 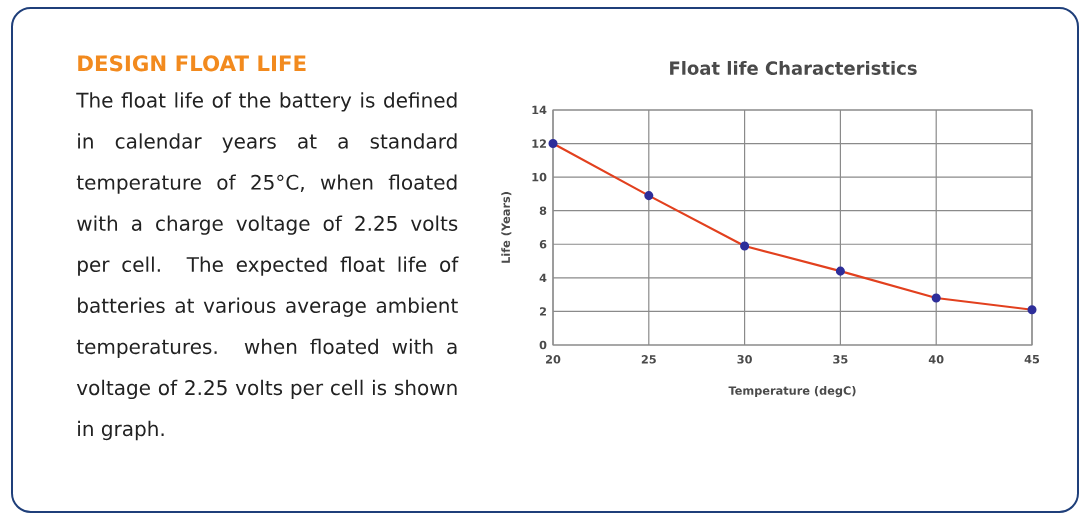 What do you see at coordinates (553, 359) in the screenshot?
I see `x-tick-label: 20` at bounding box center [553, 359].